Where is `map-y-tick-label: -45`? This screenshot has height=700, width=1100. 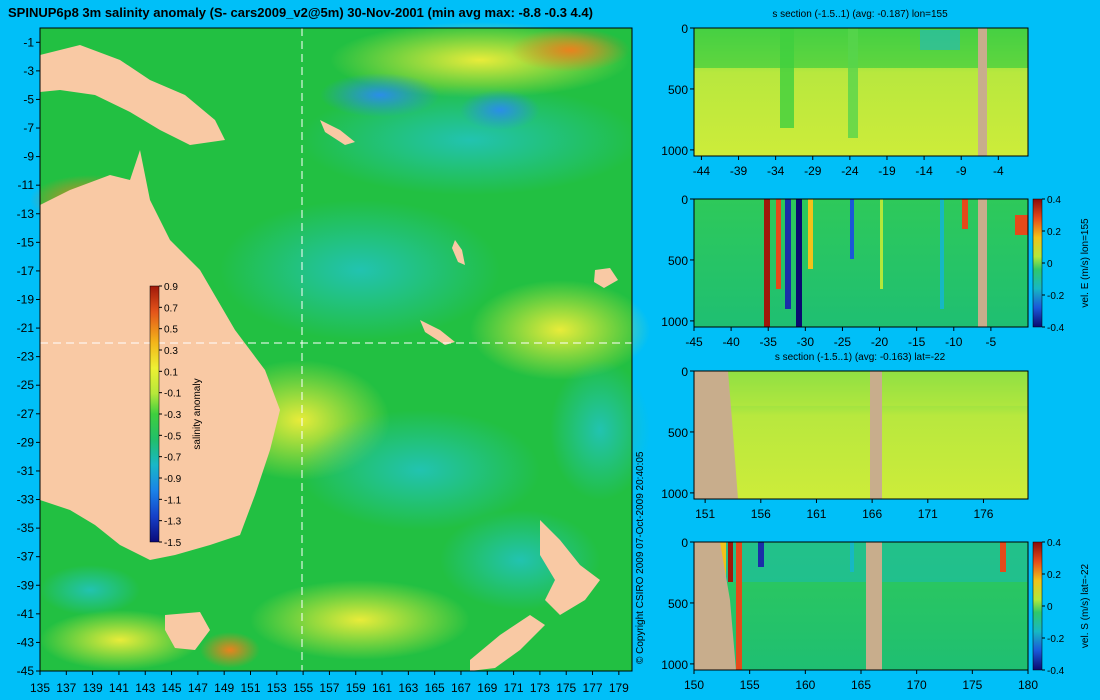 map-y-tick-label: -45 is located at coordinates (26, 671).